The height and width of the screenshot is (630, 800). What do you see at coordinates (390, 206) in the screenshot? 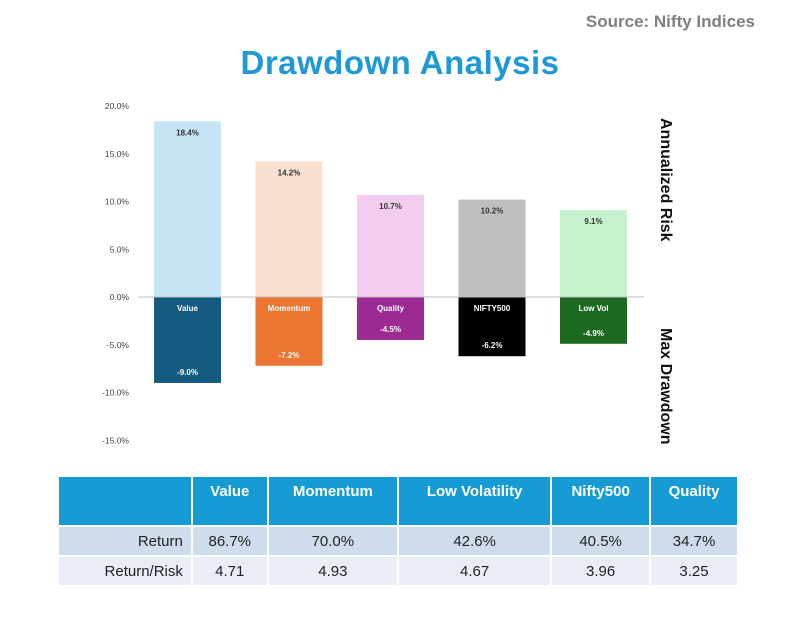
I see `risk-data-label: 10.7%` at bounding box center [390, 206].